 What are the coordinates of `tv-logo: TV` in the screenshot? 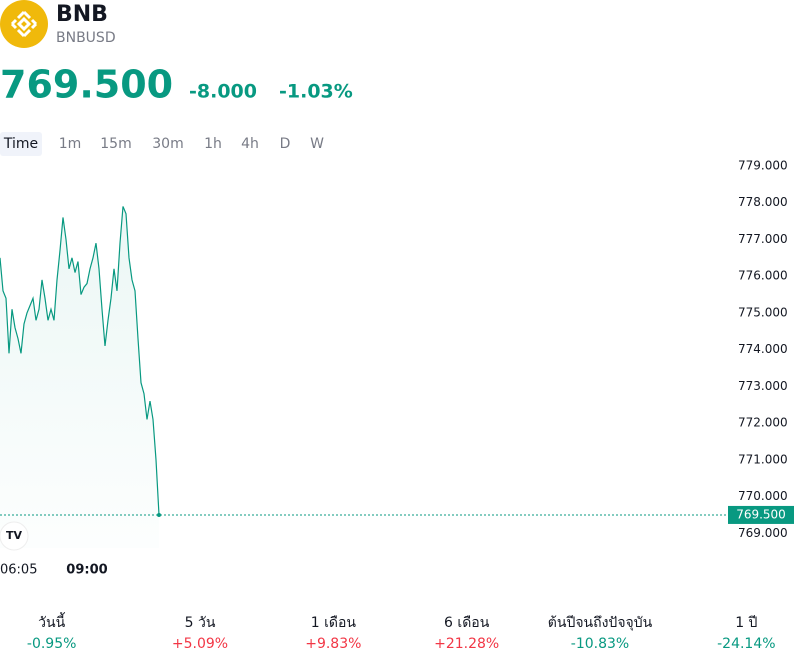 It's located at (14, 536).